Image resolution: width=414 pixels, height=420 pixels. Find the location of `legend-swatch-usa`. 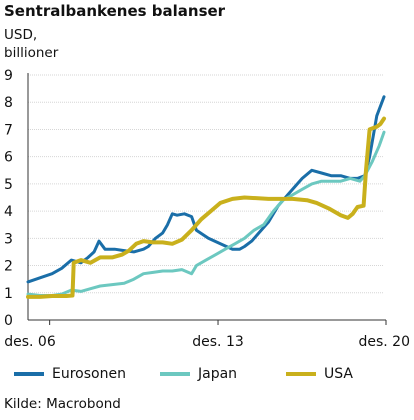

legend-swatch-usa is located at coordinates (301, 374).